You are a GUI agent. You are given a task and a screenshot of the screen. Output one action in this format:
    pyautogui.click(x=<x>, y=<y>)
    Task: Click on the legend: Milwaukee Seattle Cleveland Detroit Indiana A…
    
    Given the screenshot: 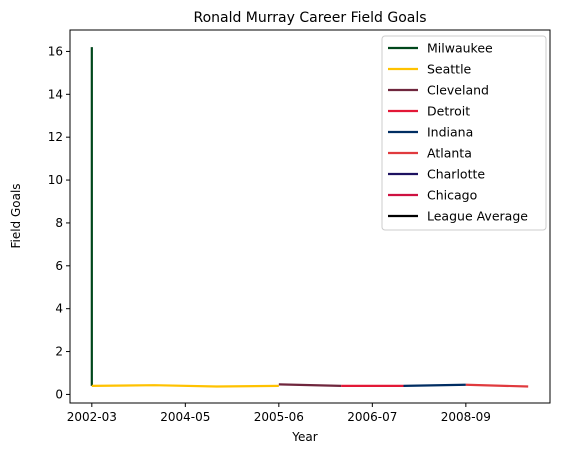 What is the action you would take?
    pyautogui.click(x=464, y=133)
    